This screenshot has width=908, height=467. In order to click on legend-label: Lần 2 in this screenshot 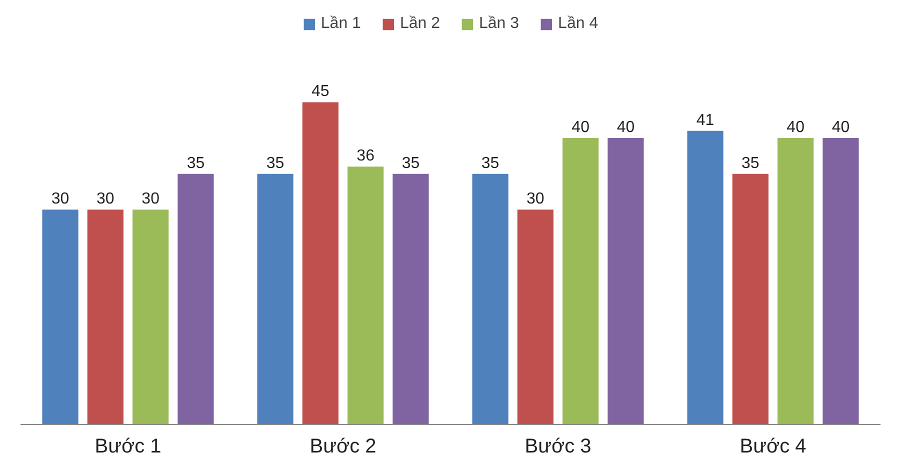, I will do `click(420, 24)`.